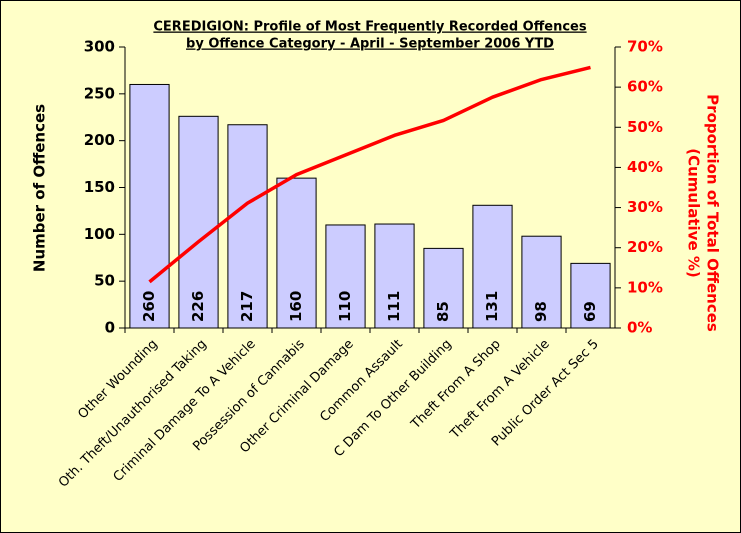  What do you see at coordinates (645, 87) in the screenshot?
I see `y2-tick-label: 60%` at bounding box center [645, 87].